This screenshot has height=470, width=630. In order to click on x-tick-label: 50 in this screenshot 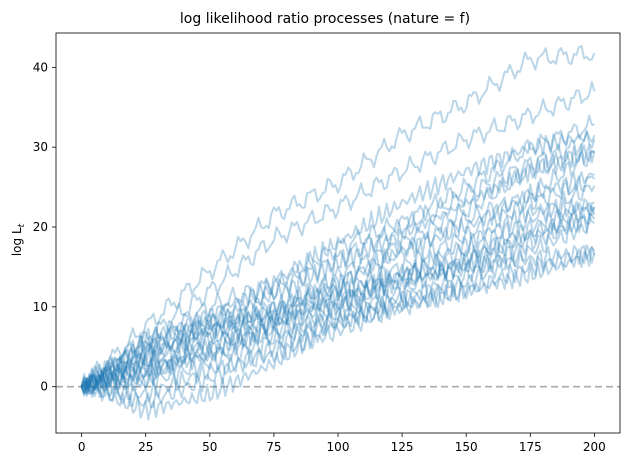, I will do `click(209, 447)`.